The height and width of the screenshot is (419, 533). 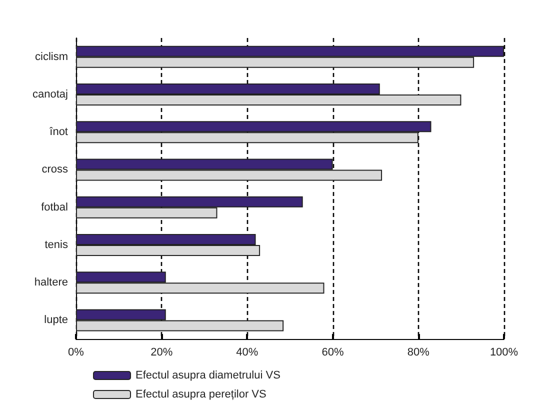 What do you see at coordinates (54, 207) in the screenshot?
I see `y-tick-label: fotbal` at bounding box center [54, 207].